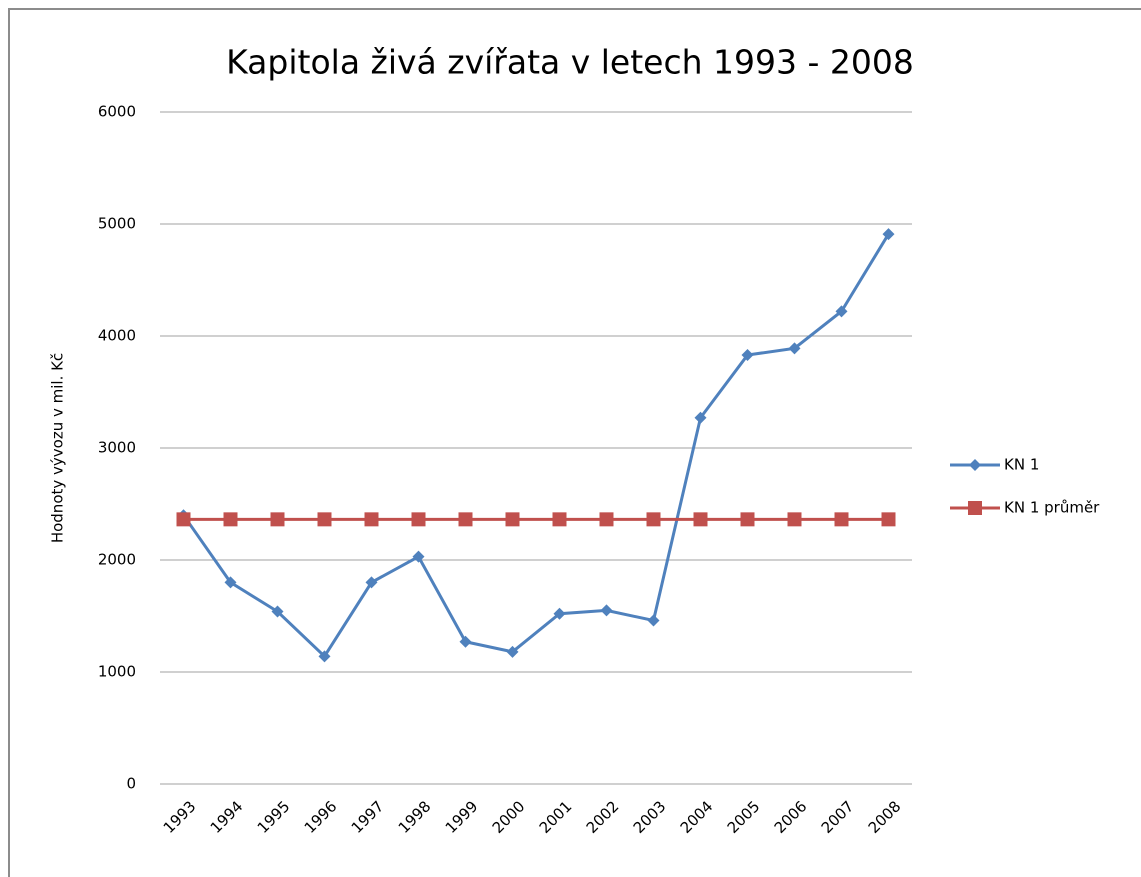 This screenshot has height=877, width=1141. Describe the element at coordinates (117, 336) in the screenshot. I see `y-tick-label: 4000` at that location.